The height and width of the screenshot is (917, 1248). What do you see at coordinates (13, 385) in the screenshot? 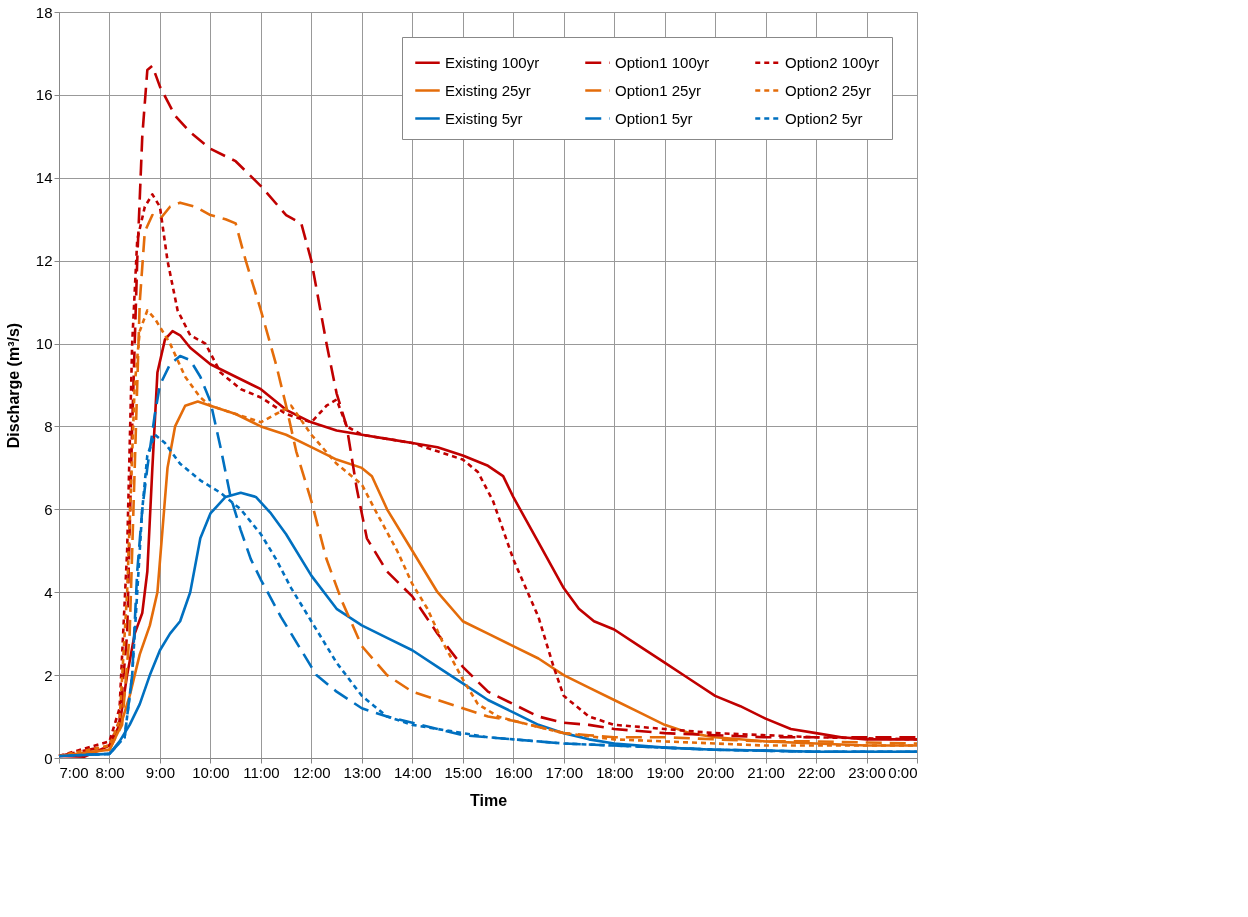
I see `y-axis-title: Discharge (m³/s)` at bounding box center [13, 385].